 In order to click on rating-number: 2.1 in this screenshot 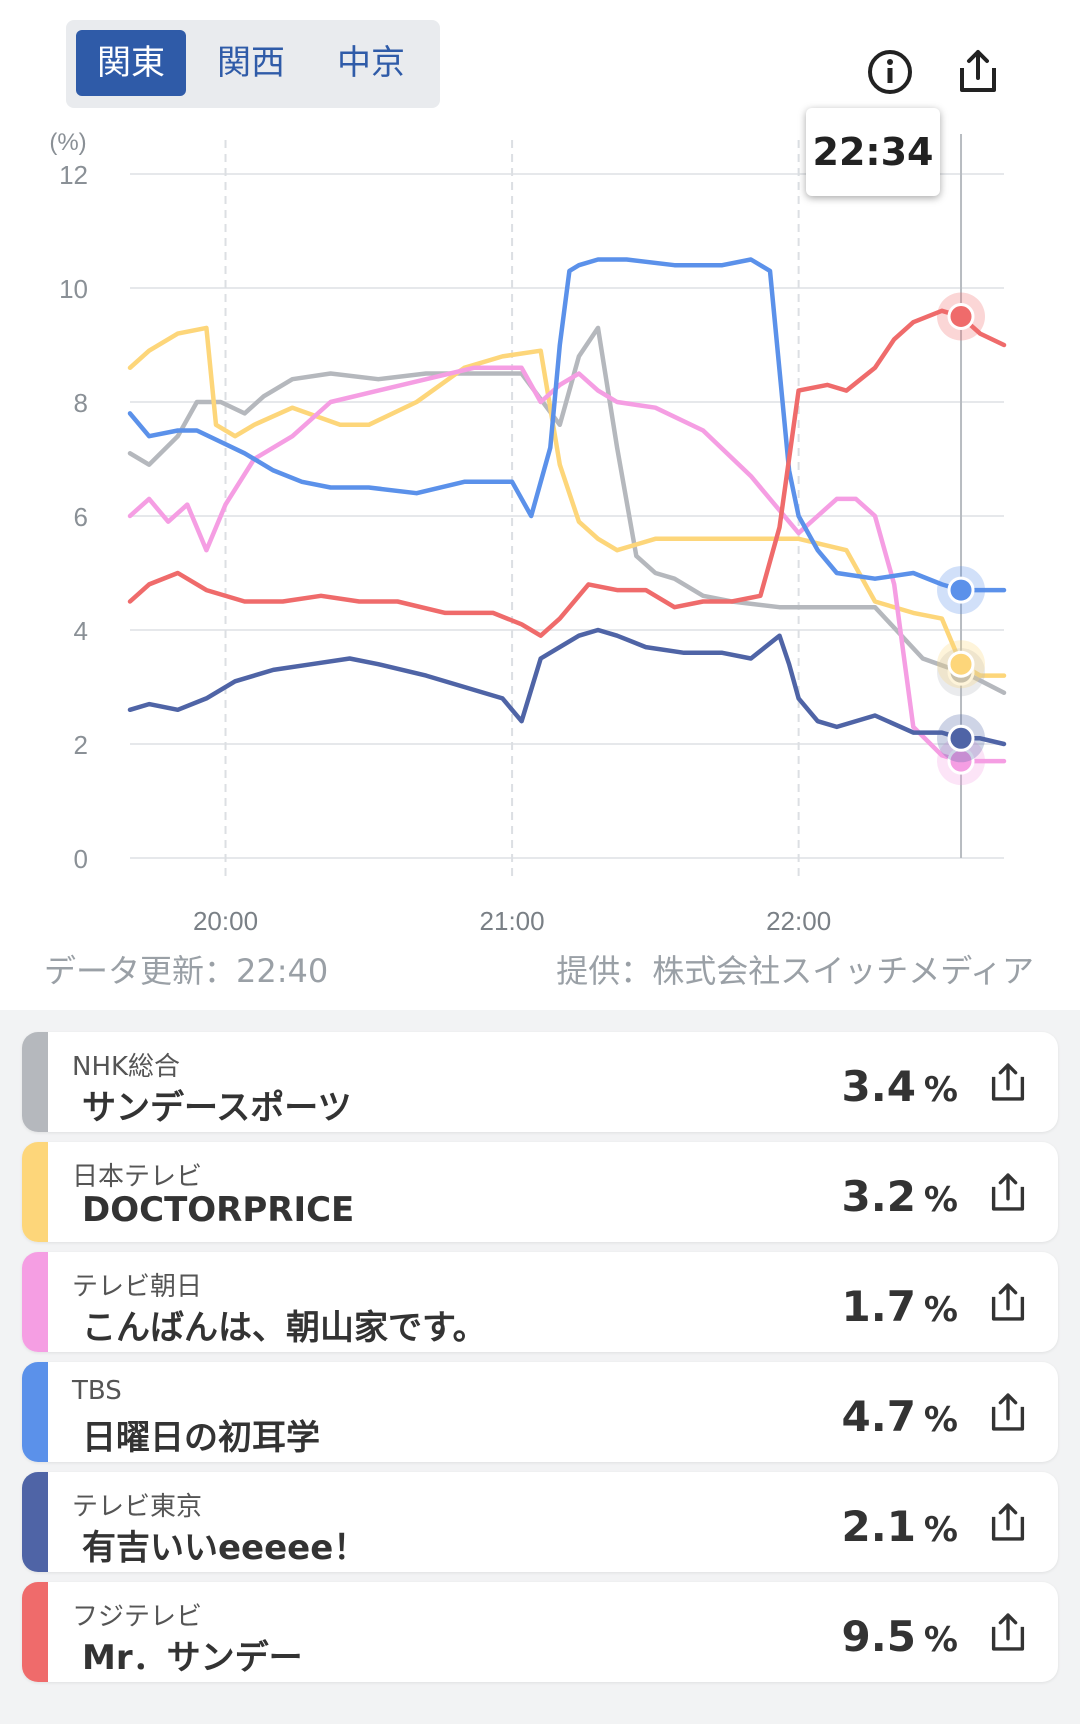, I will do `click(878, 1526)`.